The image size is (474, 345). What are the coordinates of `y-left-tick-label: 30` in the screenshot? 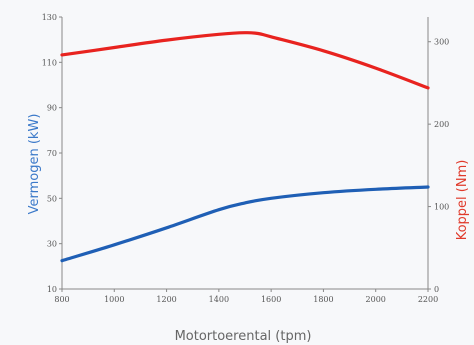 It's located at (52, 244).